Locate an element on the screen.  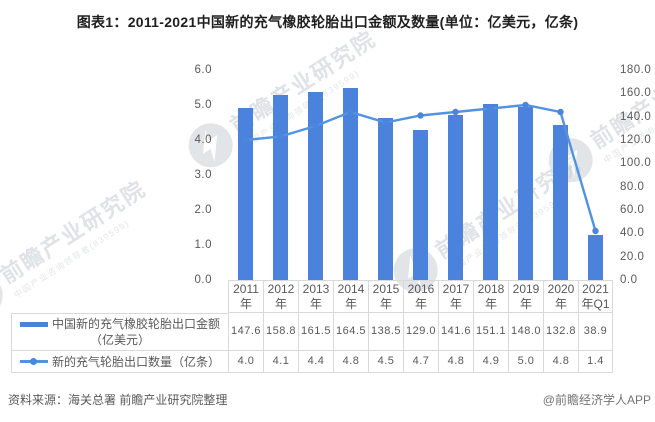
watermark-title: 前瞻产业研究院 is located at coordinates (75, 232).